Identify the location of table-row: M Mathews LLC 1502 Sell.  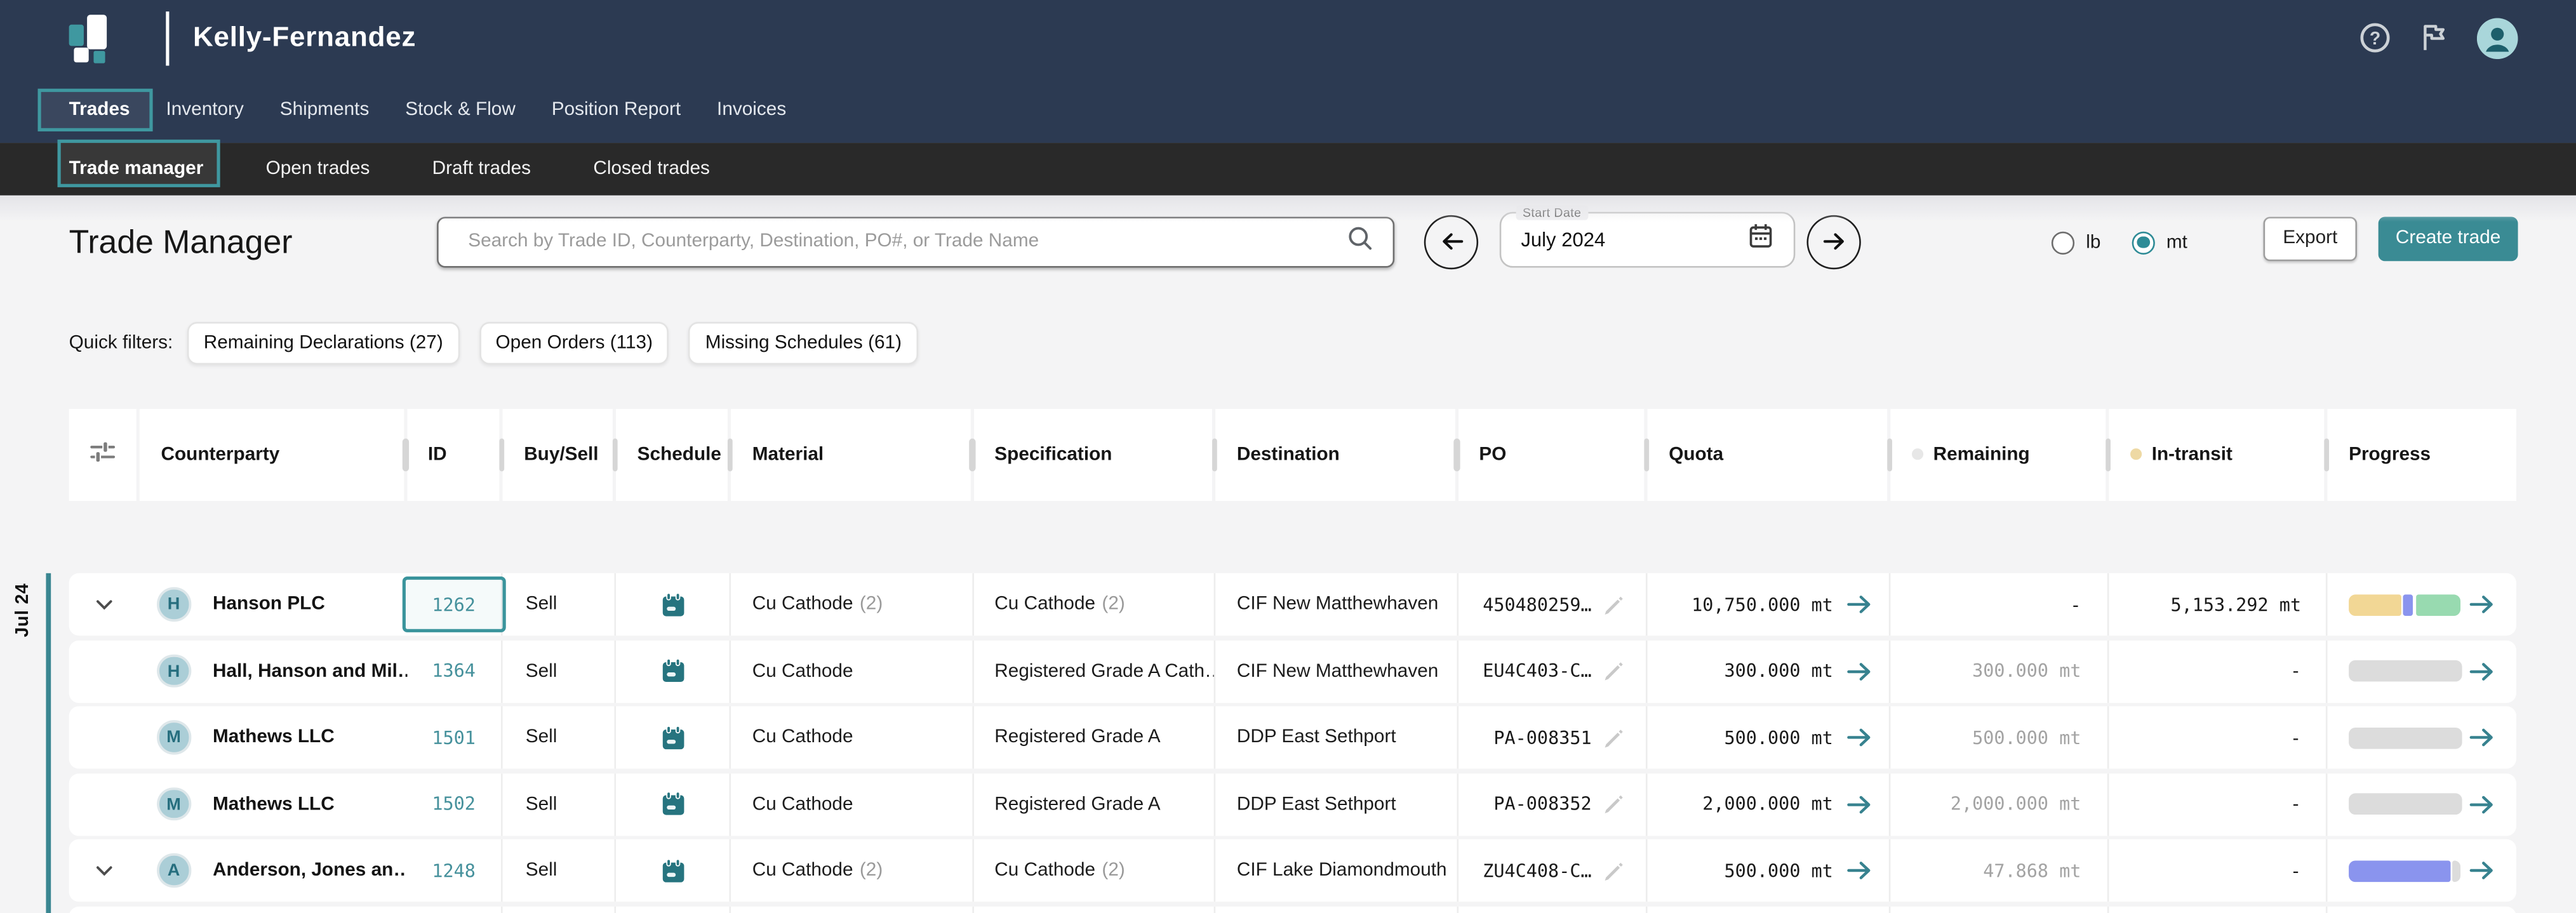
(1292, 804).